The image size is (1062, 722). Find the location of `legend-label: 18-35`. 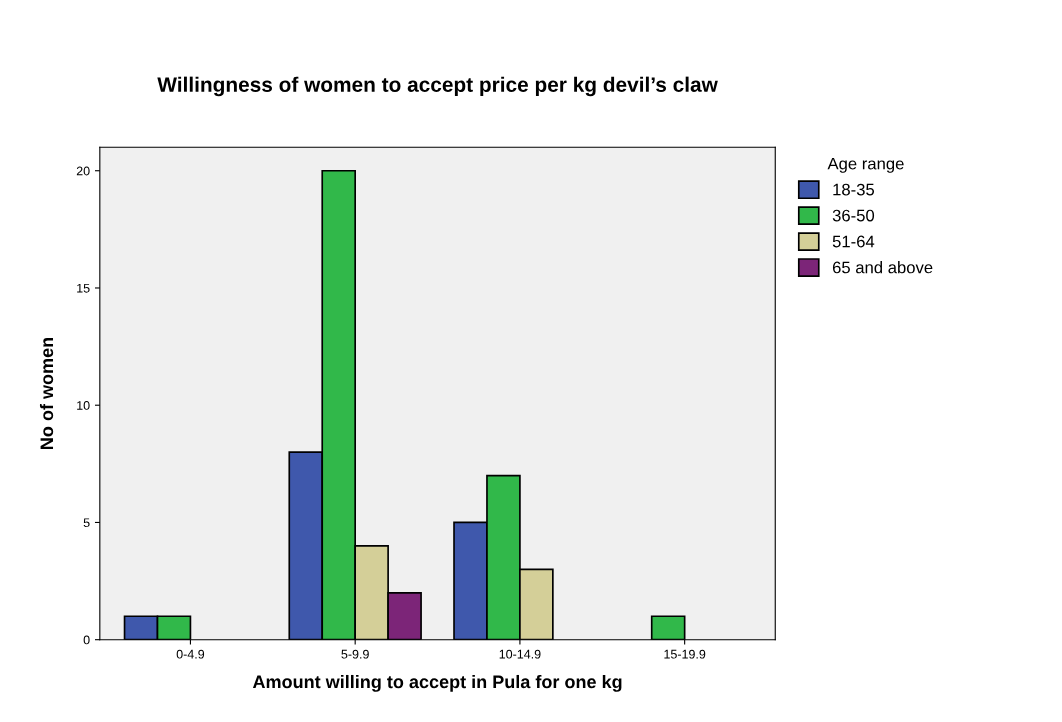

legend-label: 18-35 is located at coordinates (854, 189).